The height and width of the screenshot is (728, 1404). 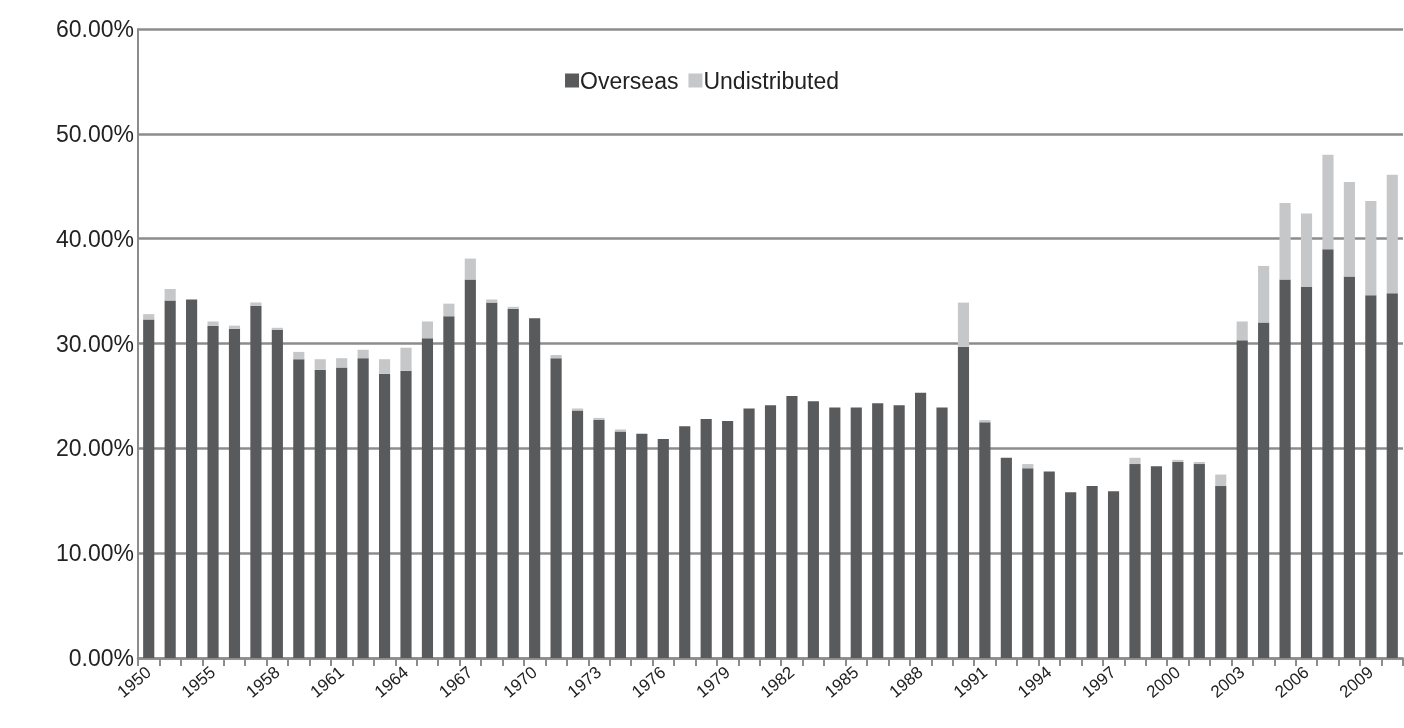 I want to click on y-tick-label: 50.00%, so click(x=94, y=133).